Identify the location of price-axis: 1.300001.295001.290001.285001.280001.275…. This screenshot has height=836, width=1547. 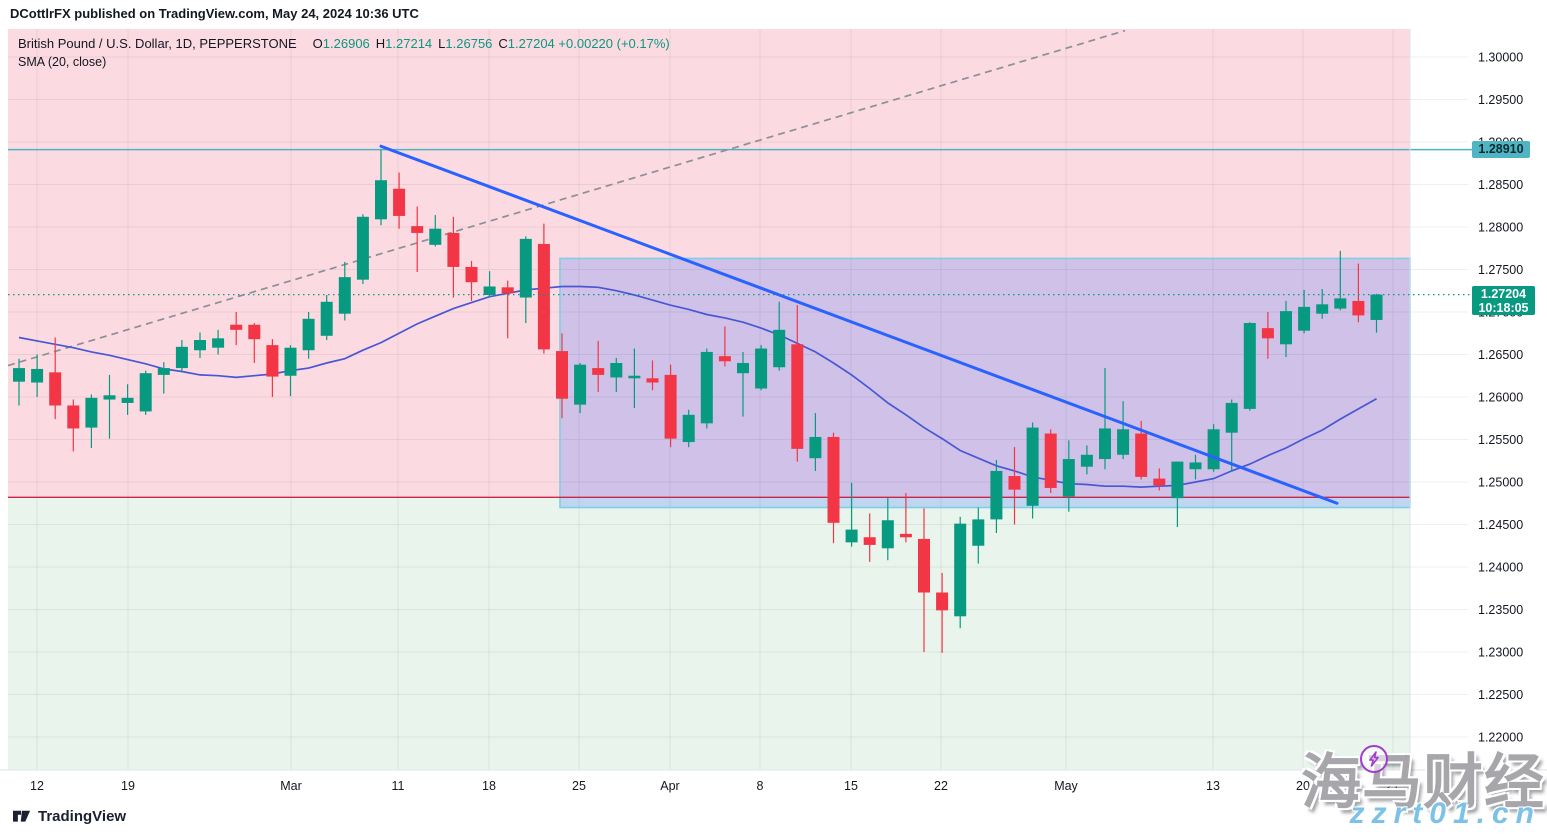
(1500, 397).